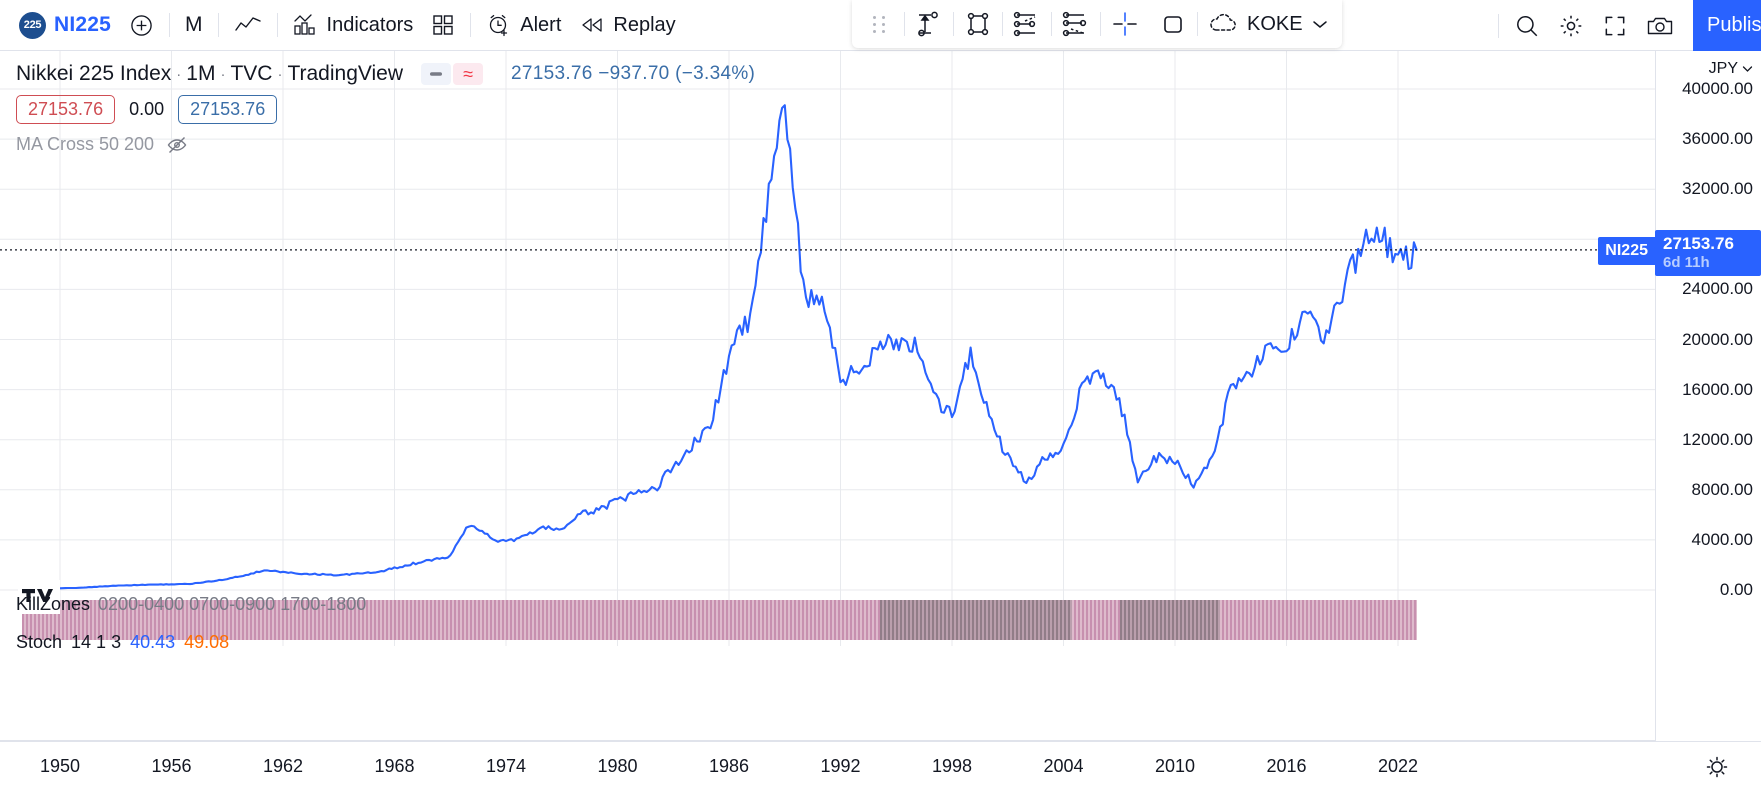 Image resolution: width=1761 pixels, height=790 pixels. I want to click on fullscreen-button, so click(1615, 26).